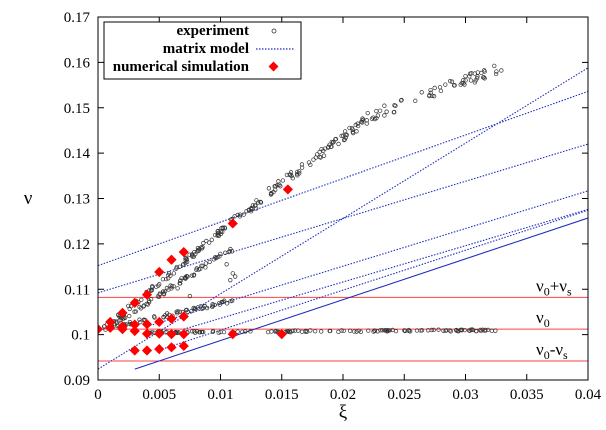 The width and height of the screenshot is (606, 430). I want to click on y-tick-label: 0.13, so click(77, 200).